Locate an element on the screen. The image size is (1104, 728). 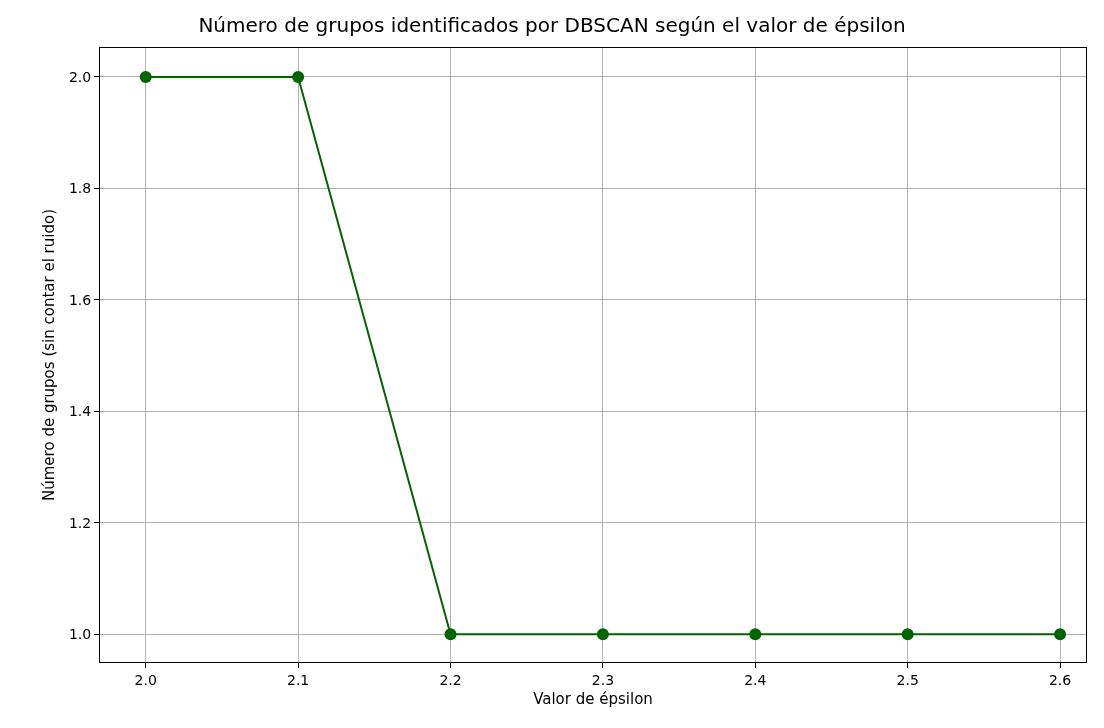
y-axis-title: Número de grupos (sin contar el ruido) is located at coordinates (49, 355).